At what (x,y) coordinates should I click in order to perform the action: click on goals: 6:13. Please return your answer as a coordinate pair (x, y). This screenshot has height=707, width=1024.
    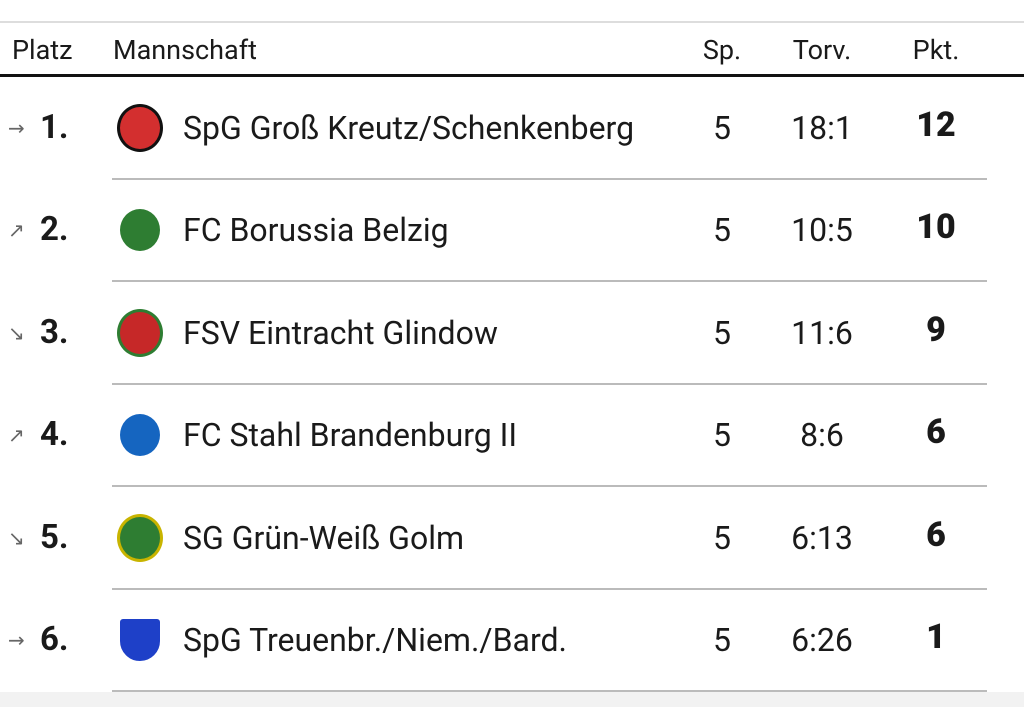
    Looking at the image, I should click on (822, 537).